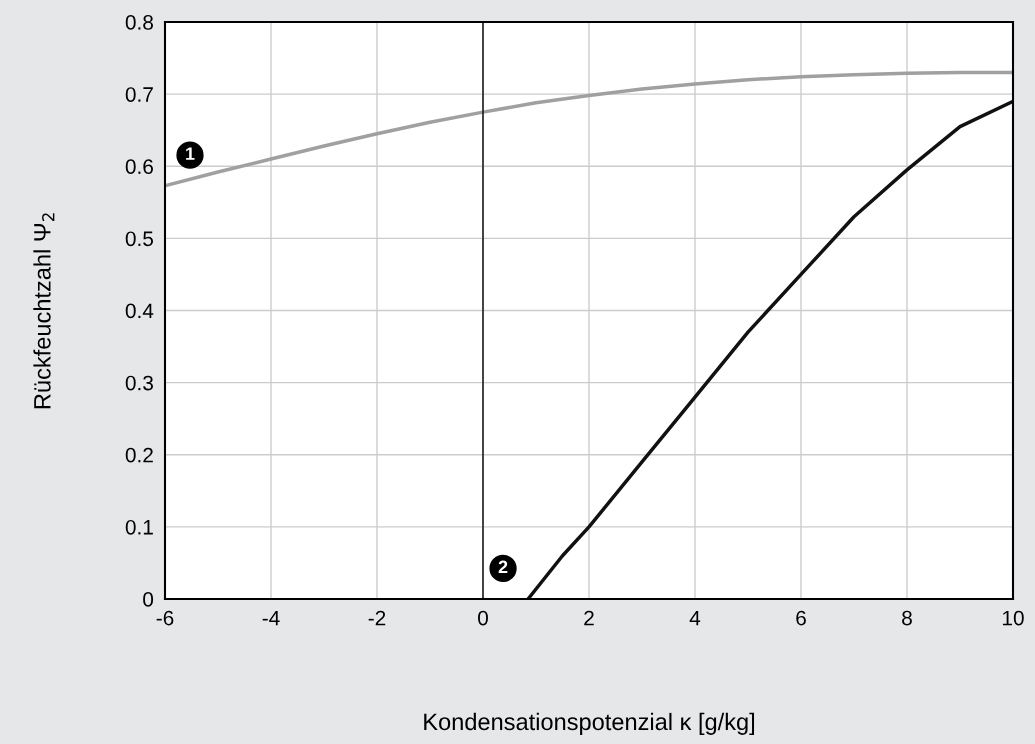 The image size is (1035, 744). Describe the element at coordinates (377, 618) in the screenshot. I see `x-tick-label: -2` at that location.